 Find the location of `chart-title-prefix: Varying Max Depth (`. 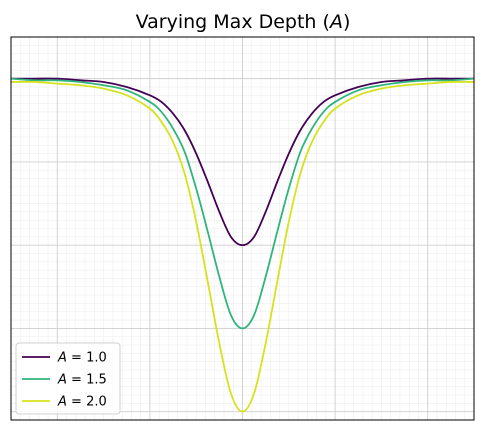

chart-title-prefix: Varying Max Depth ( is located at coordinates (233, 22).